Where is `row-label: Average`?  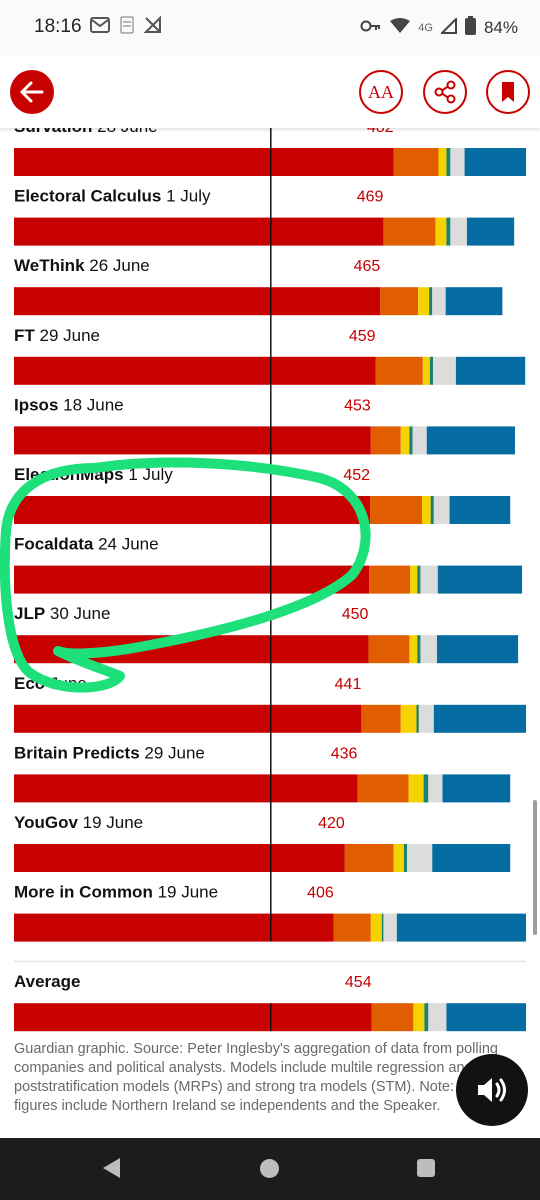
row-label: Average is located at coordinates (47, 981).